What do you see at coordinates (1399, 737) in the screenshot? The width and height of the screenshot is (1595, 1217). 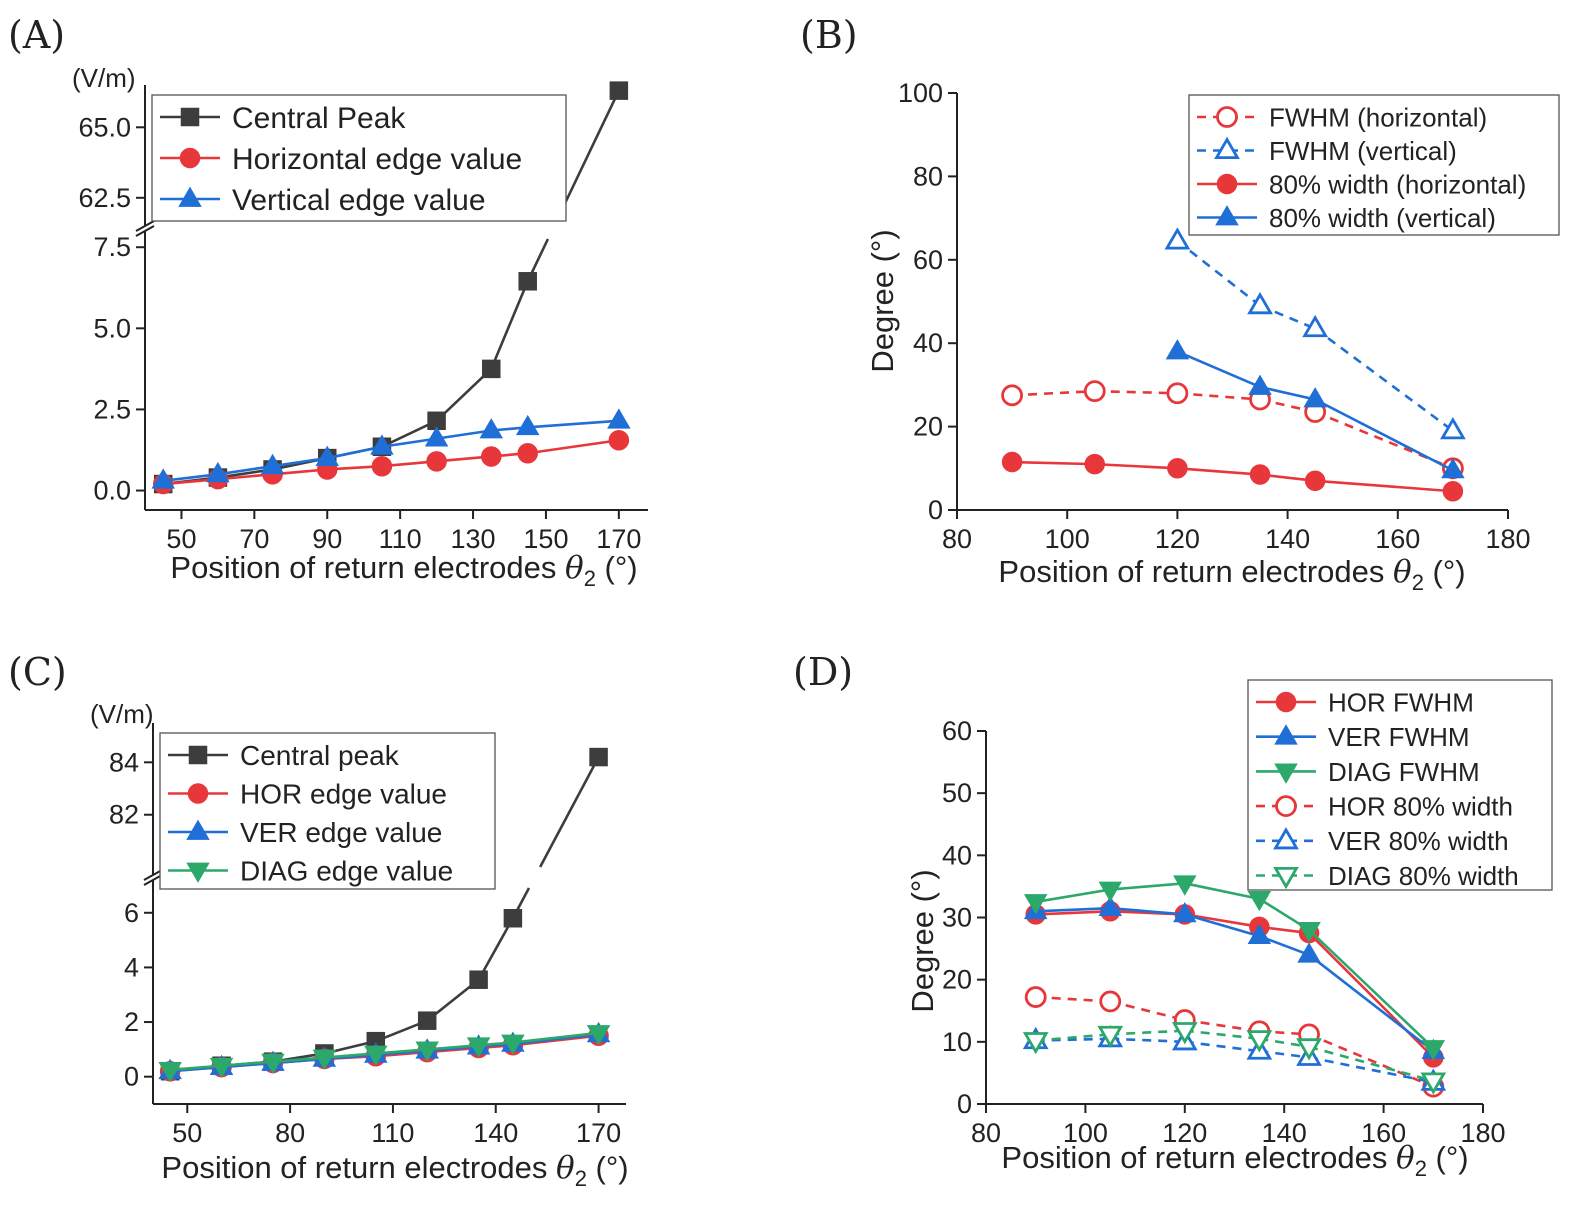 I see `legend-label: VER FWHM` at bounding box center [1399, 737].